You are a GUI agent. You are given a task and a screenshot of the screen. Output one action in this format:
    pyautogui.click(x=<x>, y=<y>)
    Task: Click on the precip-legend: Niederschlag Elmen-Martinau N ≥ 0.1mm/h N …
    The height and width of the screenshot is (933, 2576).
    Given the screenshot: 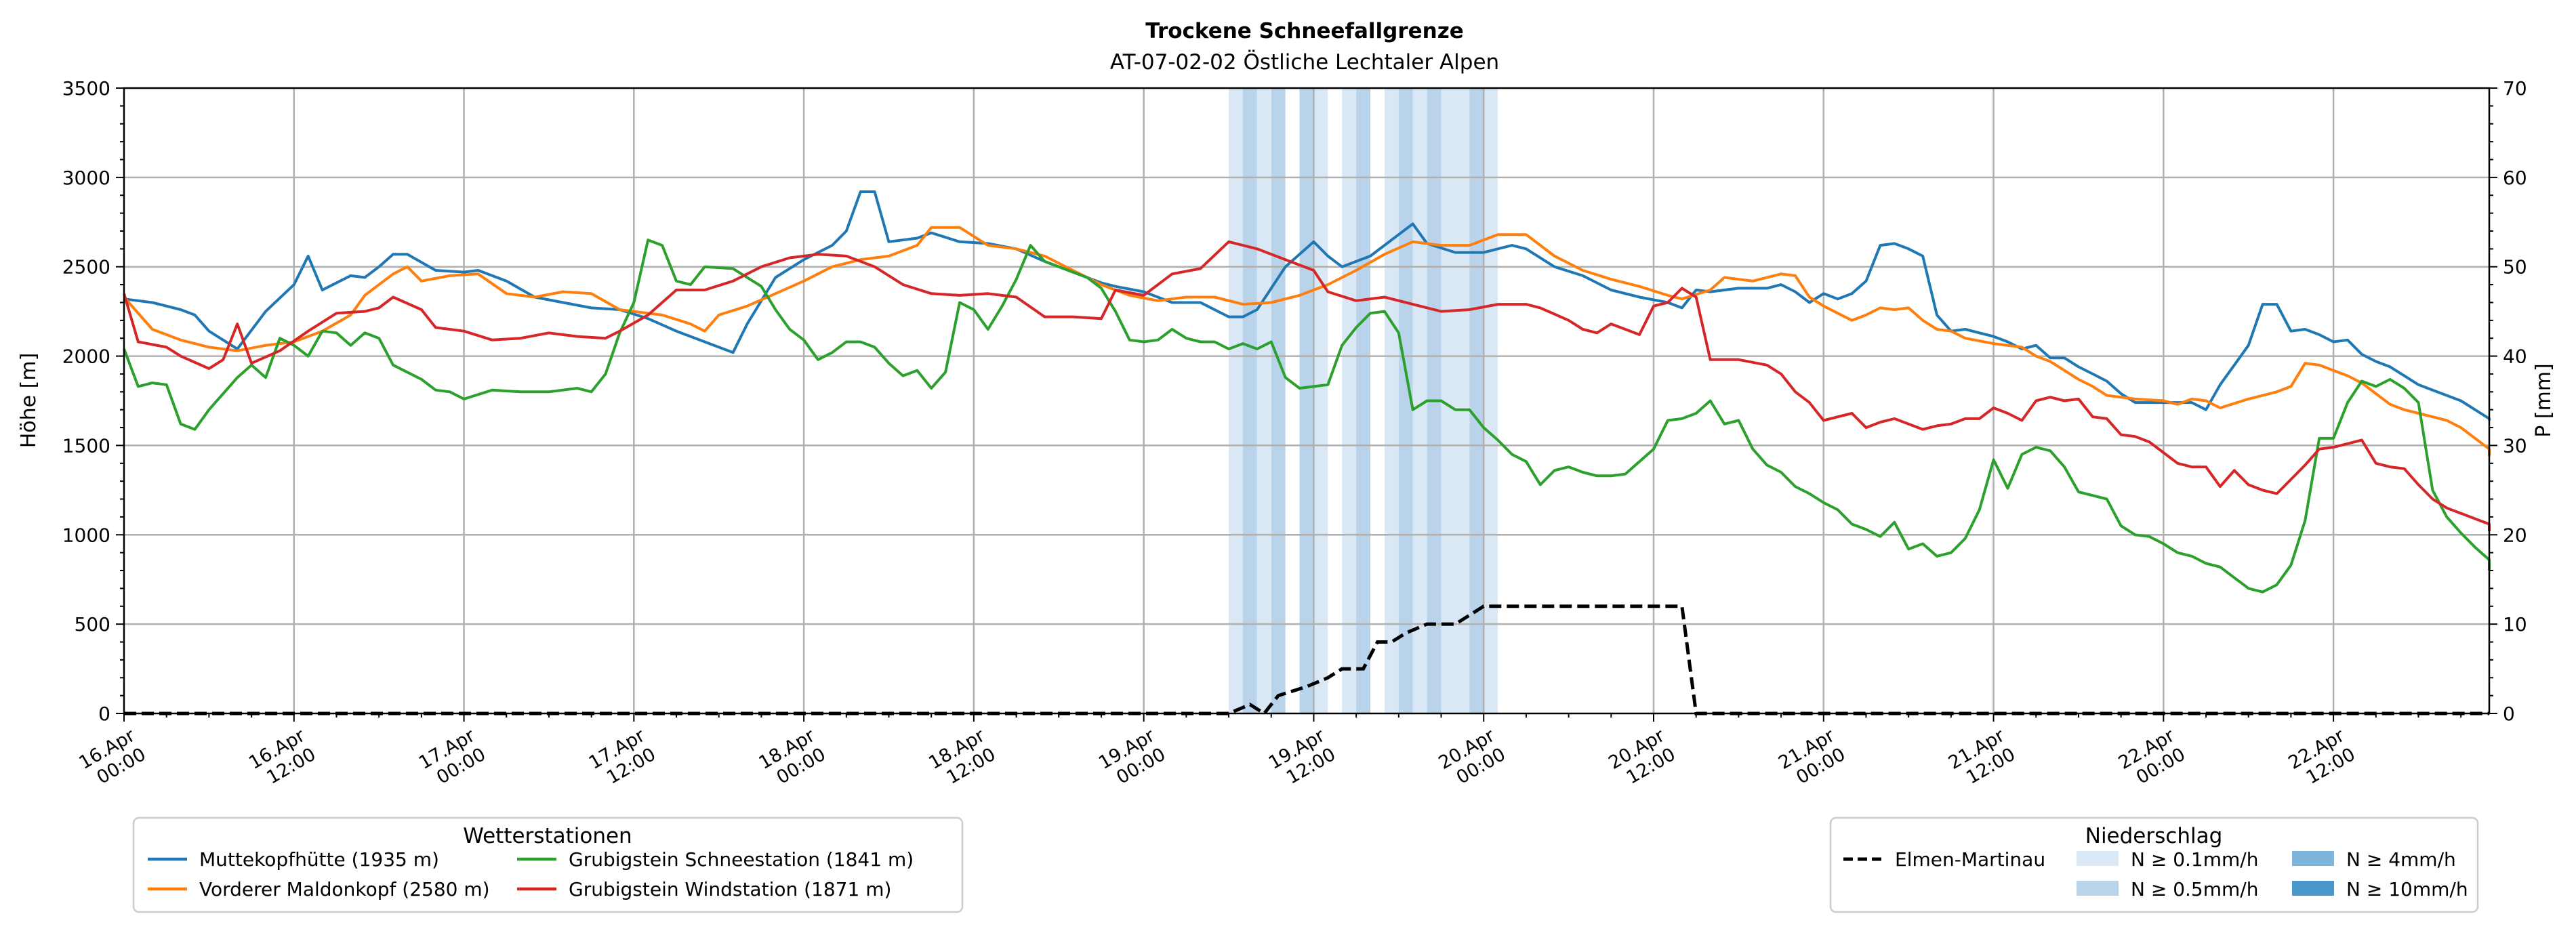 What is the action you would take?
    pyautogui.click(x=2154, y=864)
    